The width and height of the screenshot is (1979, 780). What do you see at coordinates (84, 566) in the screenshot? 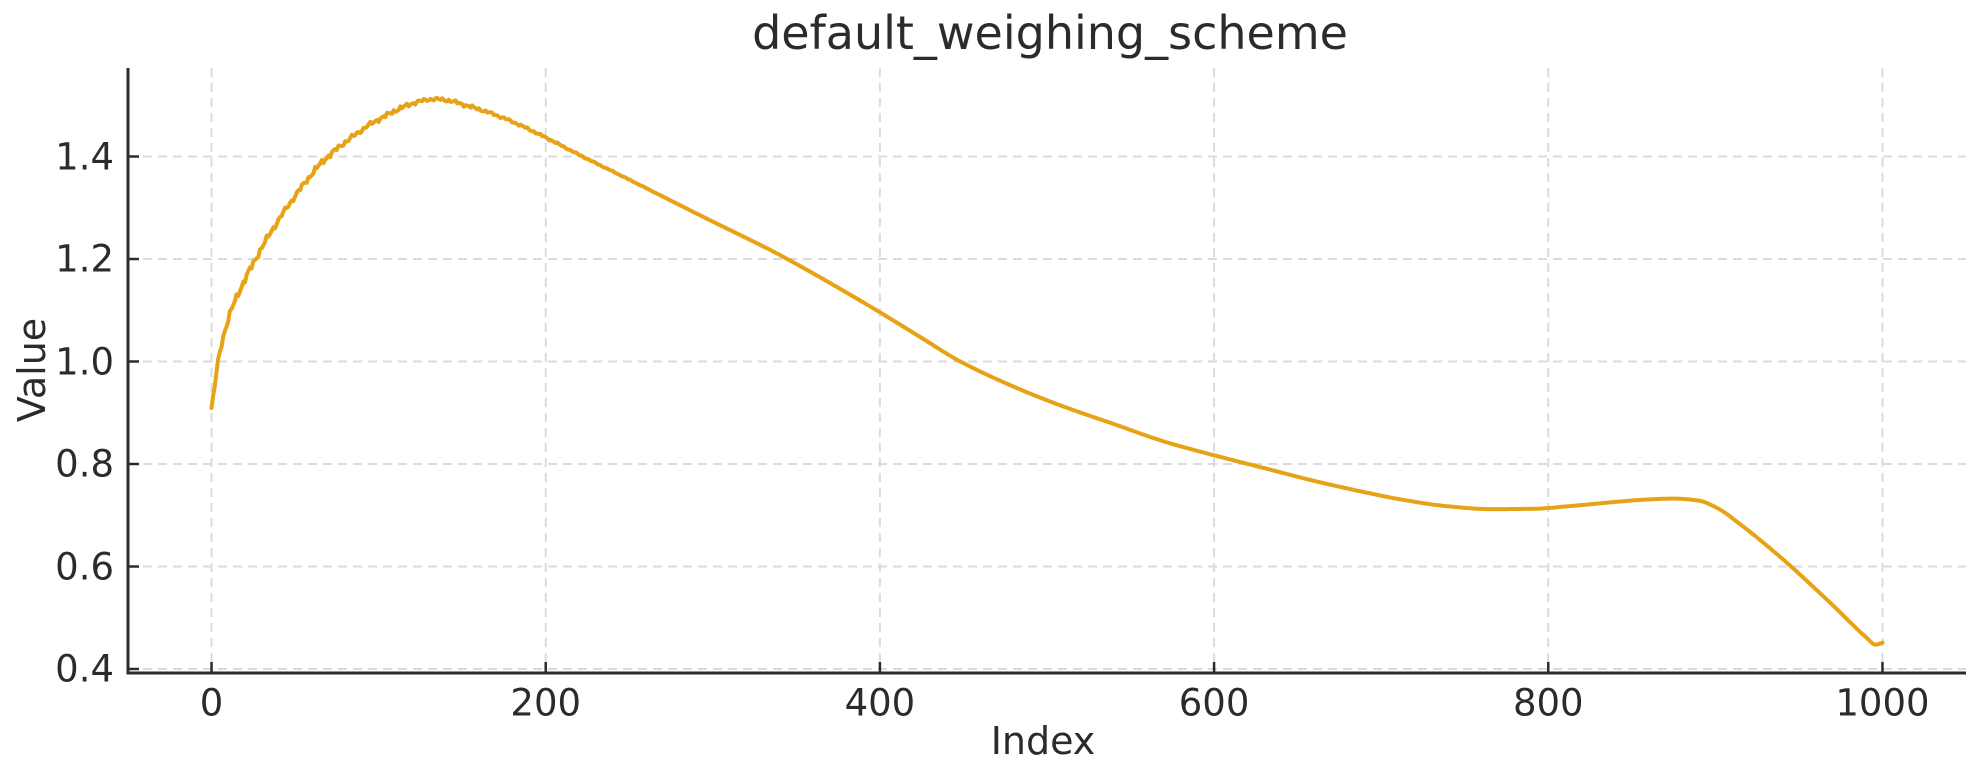
I see `y-tick-label: 0.6` at bounding box center [84, 566].